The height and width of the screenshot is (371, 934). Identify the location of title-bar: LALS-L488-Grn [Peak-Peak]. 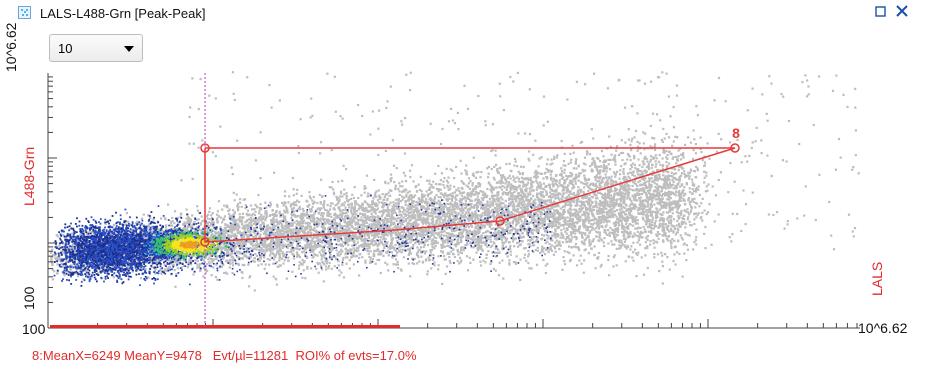
(467, 13).